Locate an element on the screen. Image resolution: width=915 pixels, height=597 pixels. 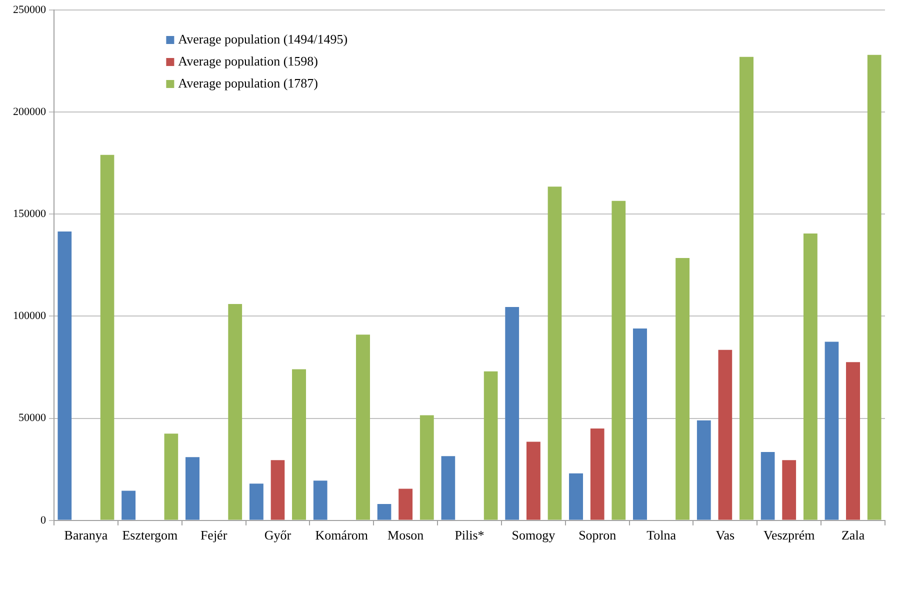
x-tick-label: Somogy is located at coordinates (534, 535).